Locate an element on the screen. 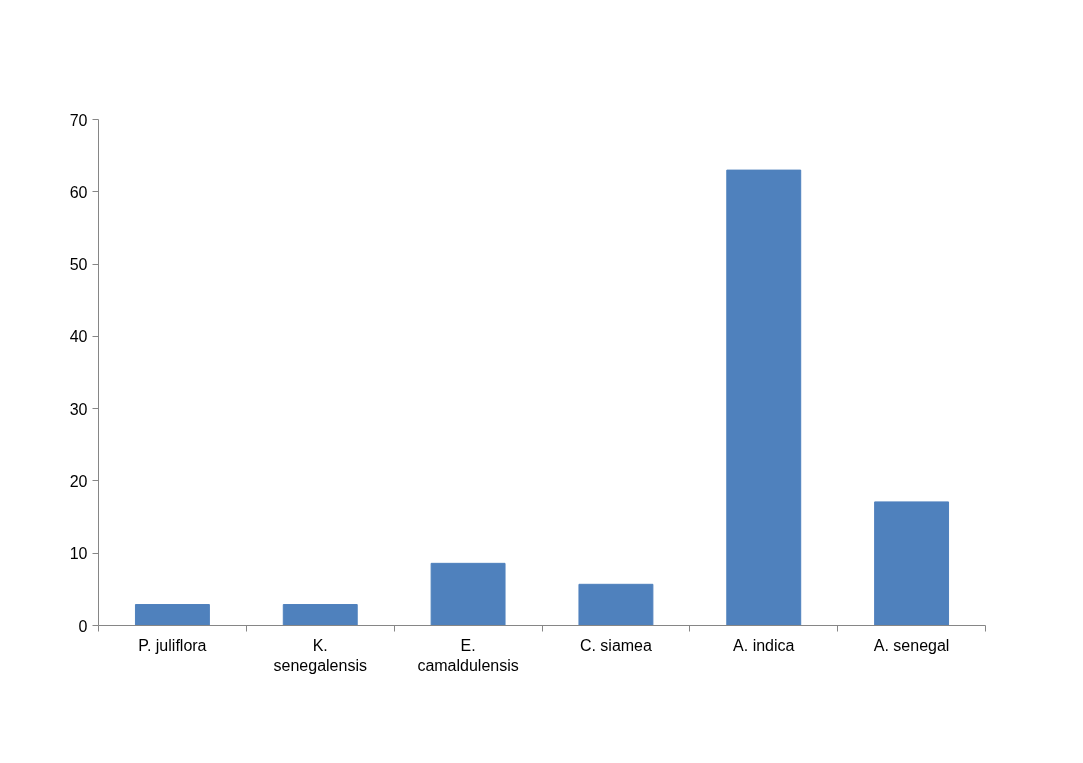 This screenshot has width=1083, height=763. y-tick-label: 60 is located at coordinates (78, 192).